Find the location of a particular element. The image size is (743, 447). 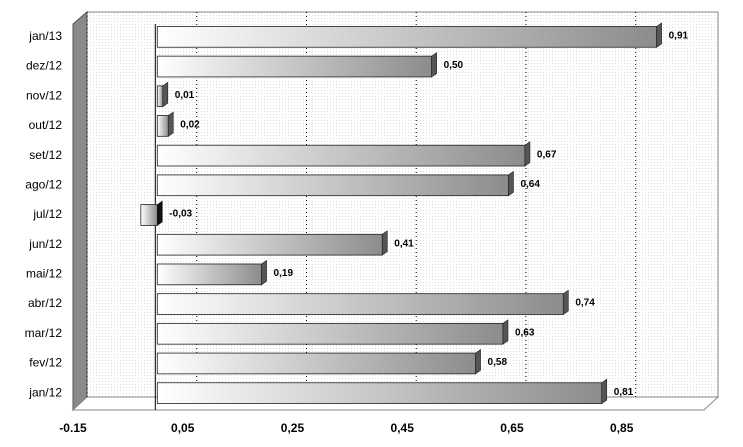

side-wall is located at coordinates (80, 211).